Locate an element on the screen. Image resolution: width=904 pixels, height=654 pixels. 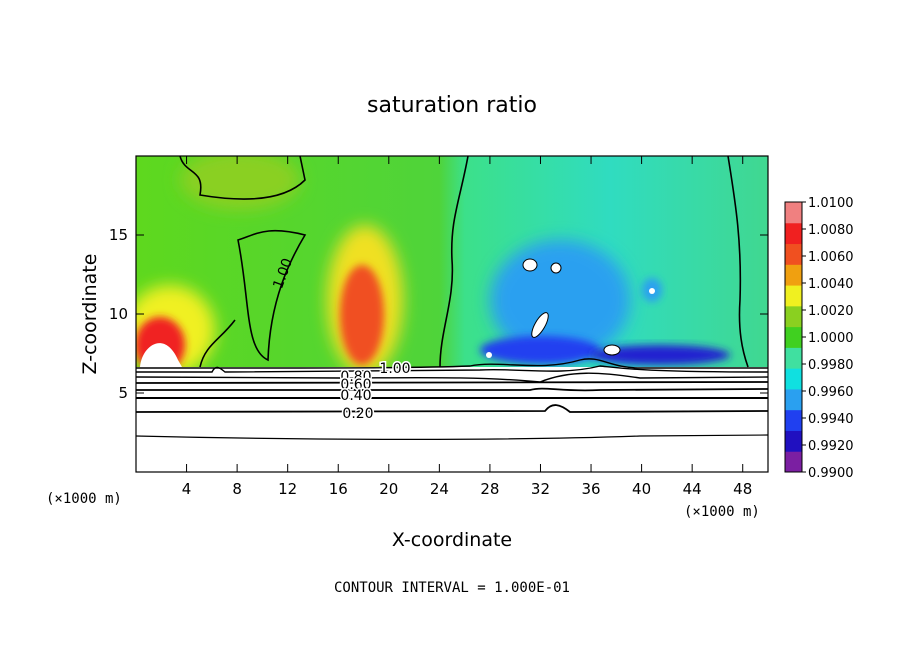
below-ground-mask is located at coordinates (452, 419).